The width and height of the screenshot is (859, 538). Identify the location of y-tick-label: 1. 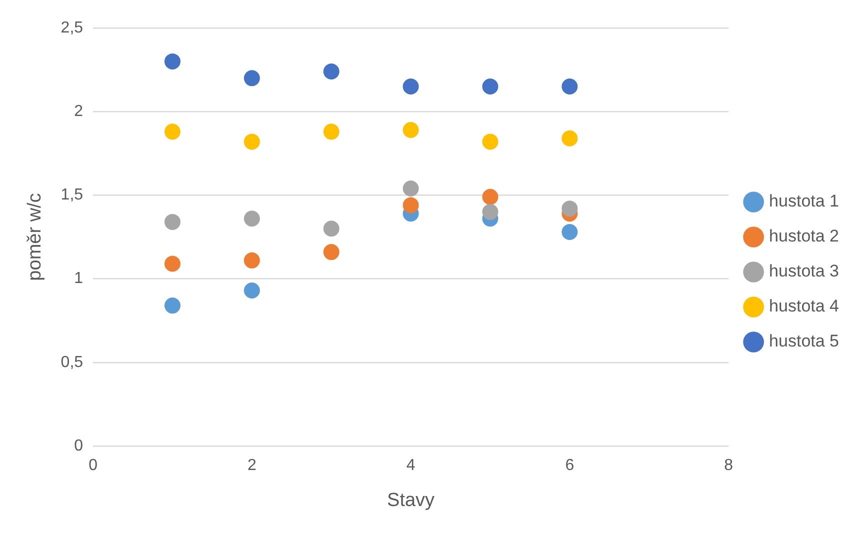
(79, 279).